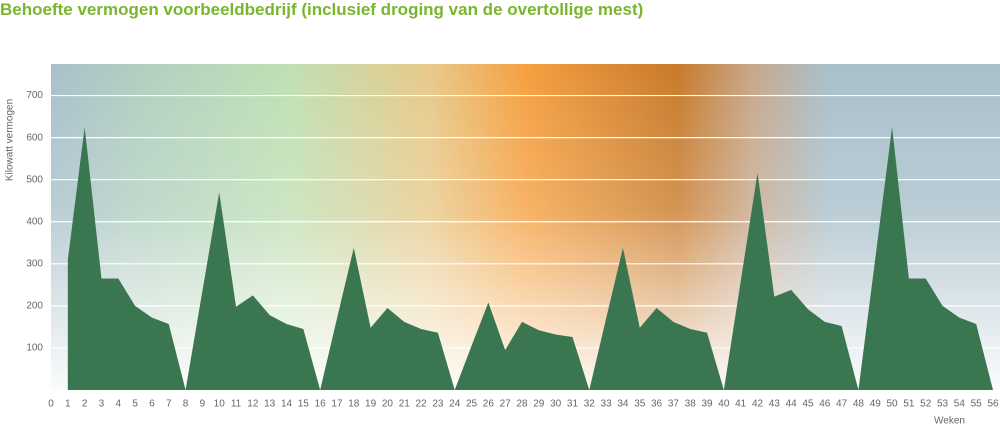 Image resolution: width=1000 pixels, height=425 pixels. I want to click on x-tick-label: 17, so click(337, 404).